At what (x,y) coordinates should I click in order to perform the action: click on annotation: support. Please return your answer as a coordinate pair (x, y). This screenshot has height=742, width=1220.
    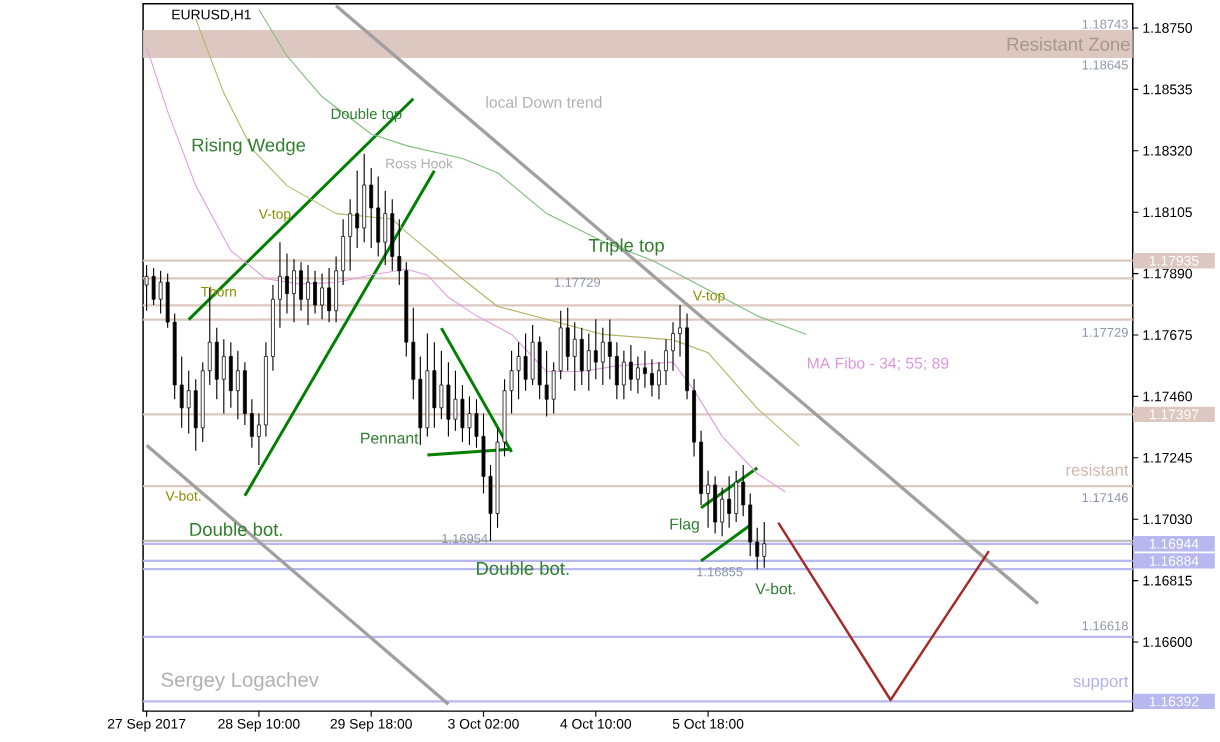
    Looking at the image, I should click on (1101, 683).